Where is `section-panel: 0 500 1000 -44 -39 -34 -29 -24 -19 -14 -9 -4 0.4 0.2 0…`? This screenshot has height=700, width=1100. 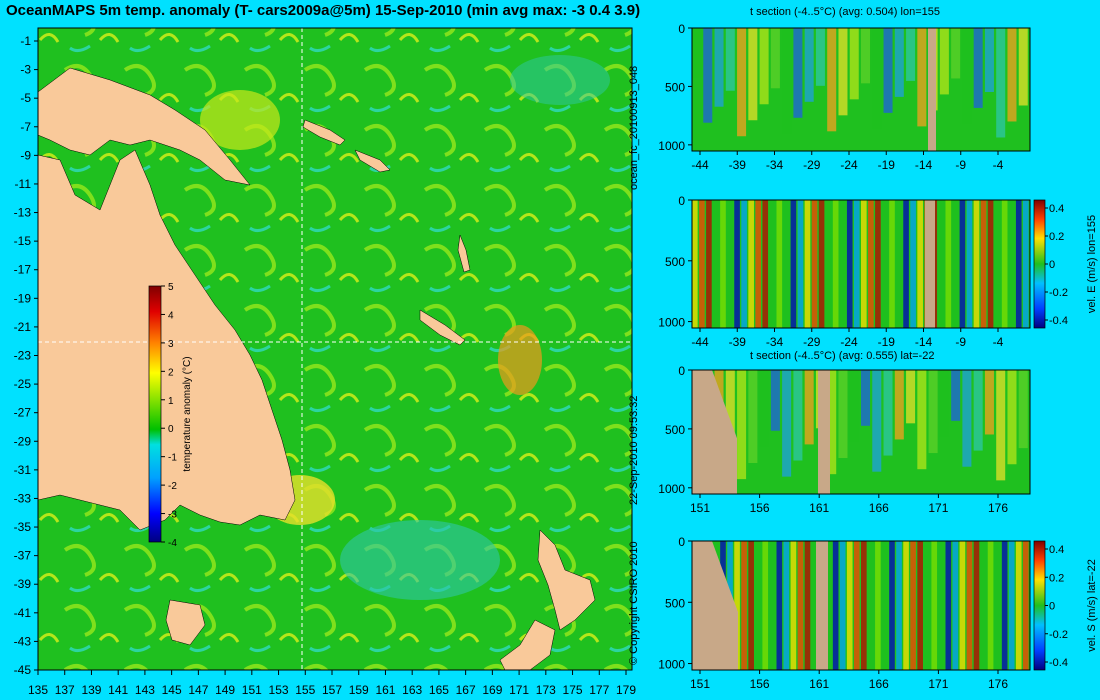 section-panel: 0 500 1000 -44 -39 -34 -29 -24 -19 -14 -9 -4 0.4 0.2 0… is located at coordinates (878, 271).